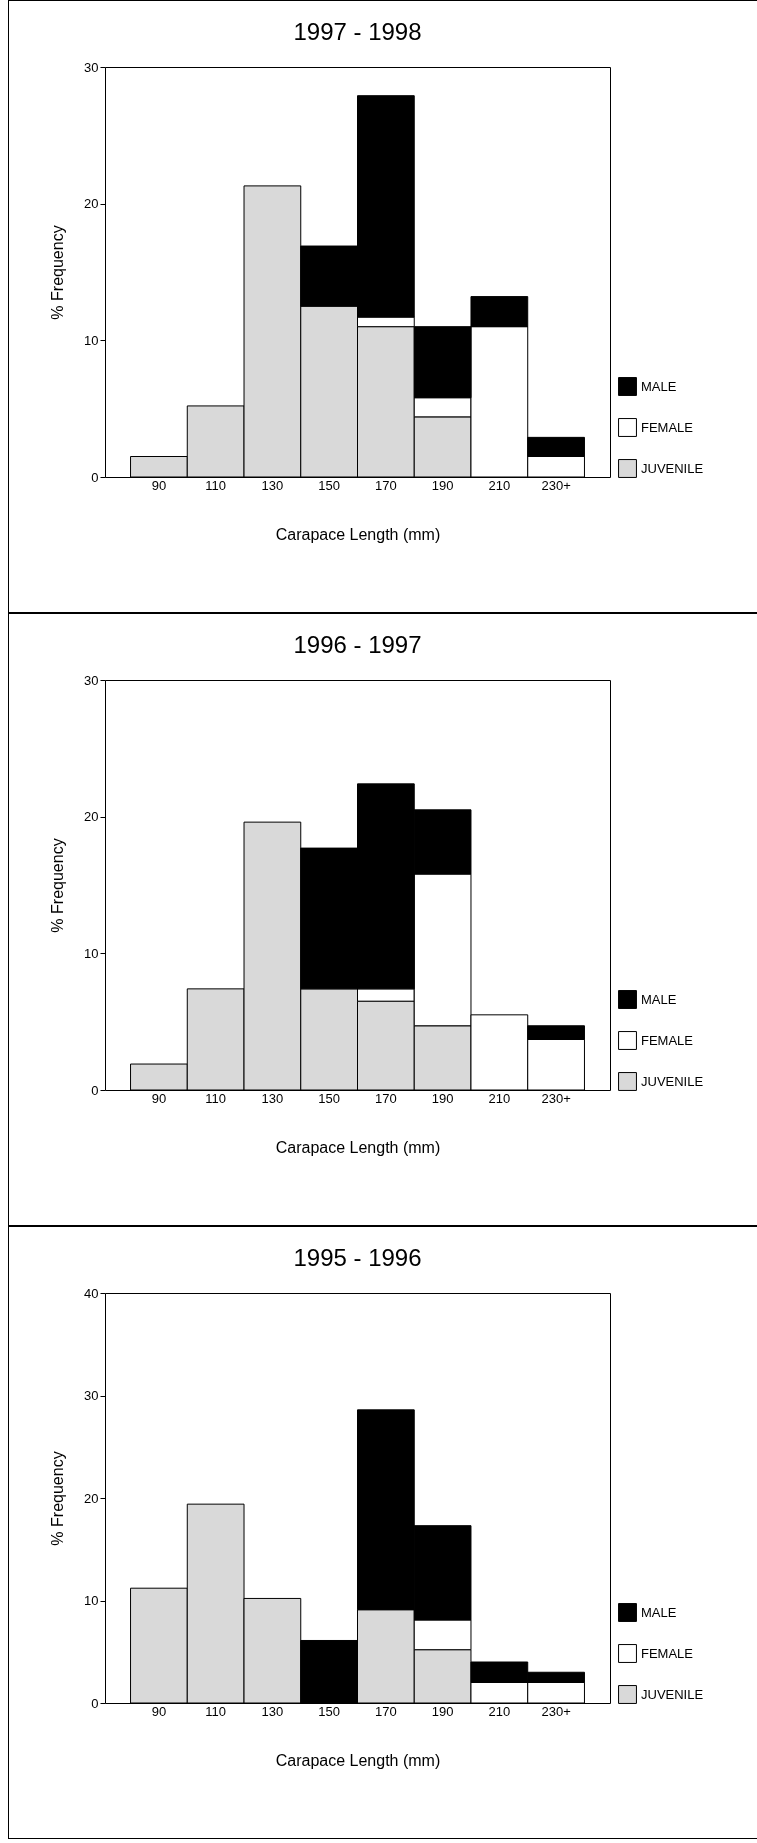  I want to click on y-tick-label: 40, so click(91, 1293).